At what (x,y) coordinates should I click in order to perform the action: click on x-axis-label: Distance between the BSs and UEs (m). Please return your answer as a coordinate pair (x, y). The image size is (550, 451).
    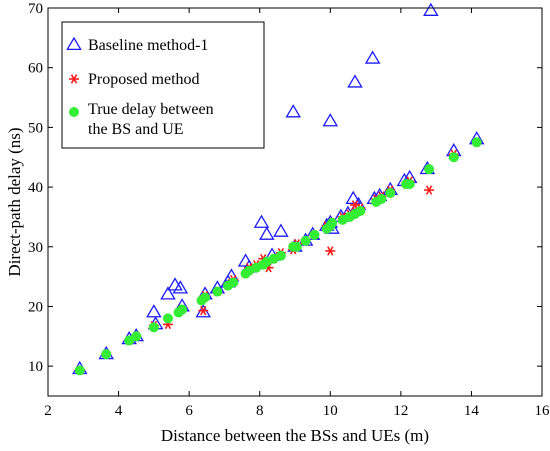
    Looking at the image, I should click on (295, 435).